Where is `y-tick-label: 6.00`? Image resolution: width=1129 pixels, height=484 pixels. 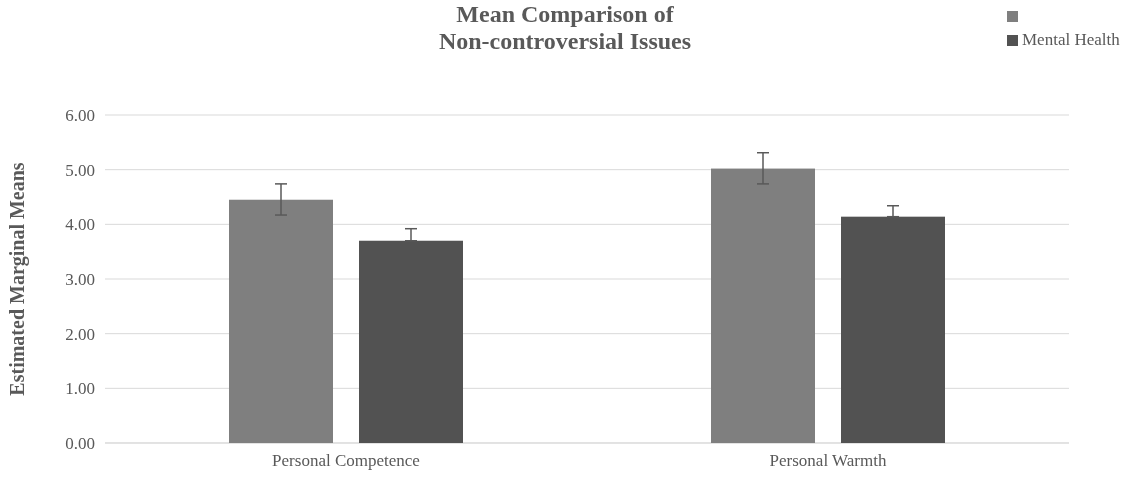
y-tick-label: 6.00 is located at coordinates (80, 115).